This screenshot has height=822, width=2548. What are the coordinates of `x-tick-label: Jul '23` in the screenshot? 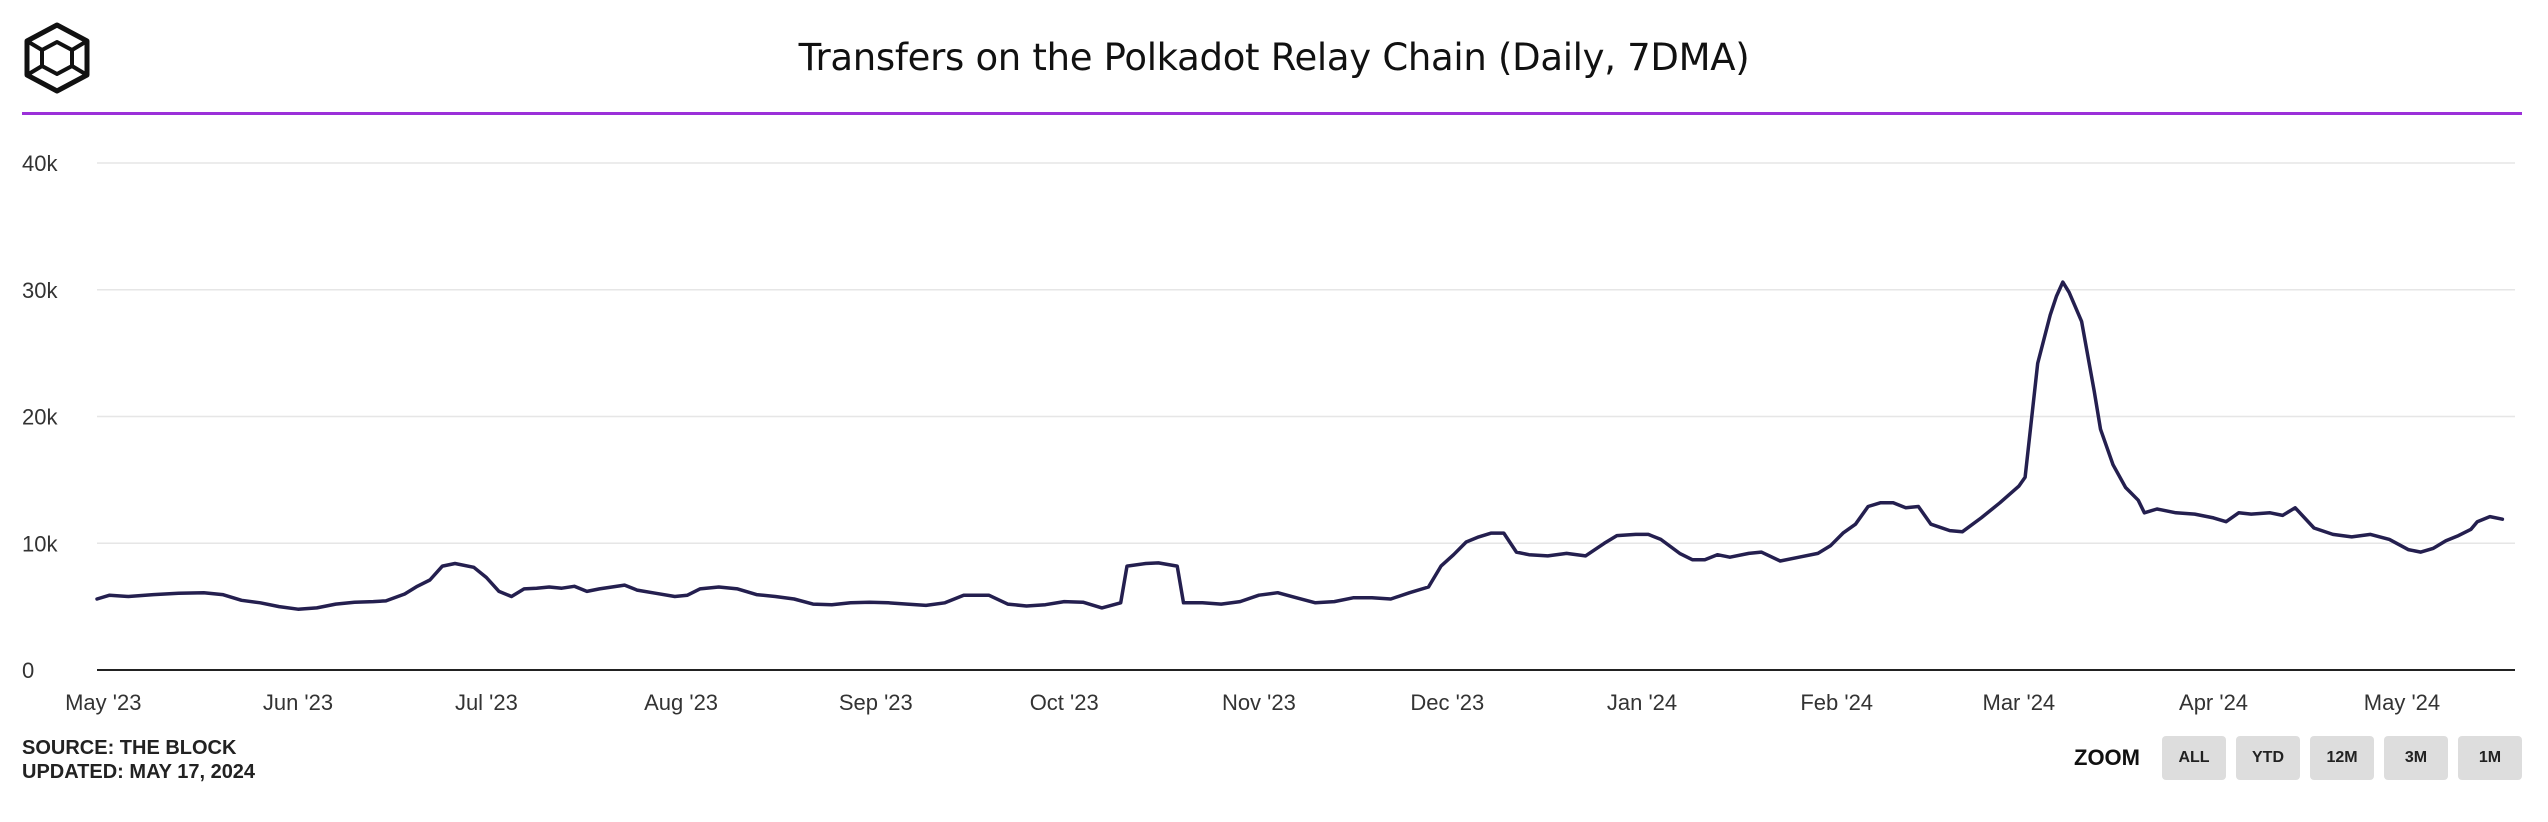 It's located at (486, 702).